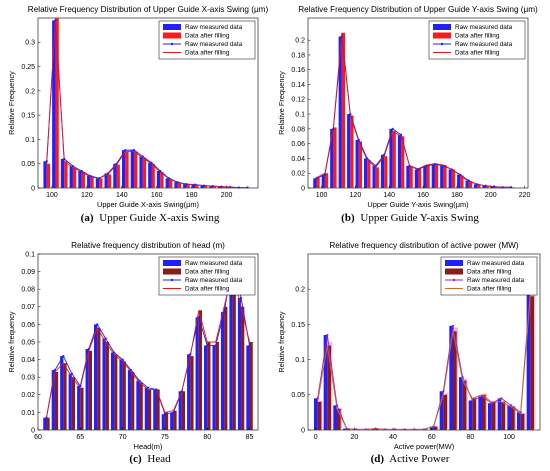  I want to click on panel-c-legend-marker, so click(172, 280).